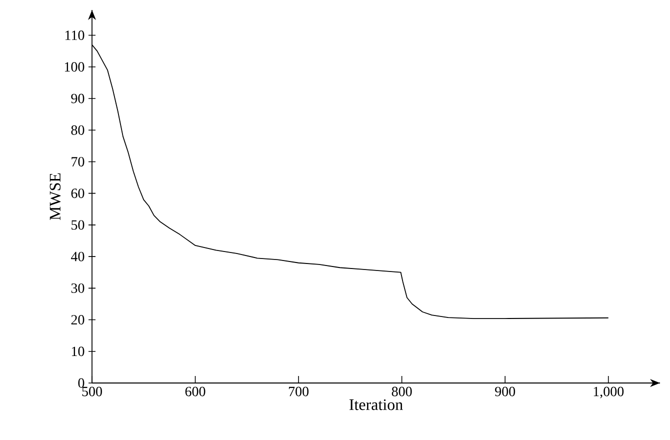 The width and height of the screenshot is (670, 440). I want to click on y-tick-label: 110, so click(74, 35).